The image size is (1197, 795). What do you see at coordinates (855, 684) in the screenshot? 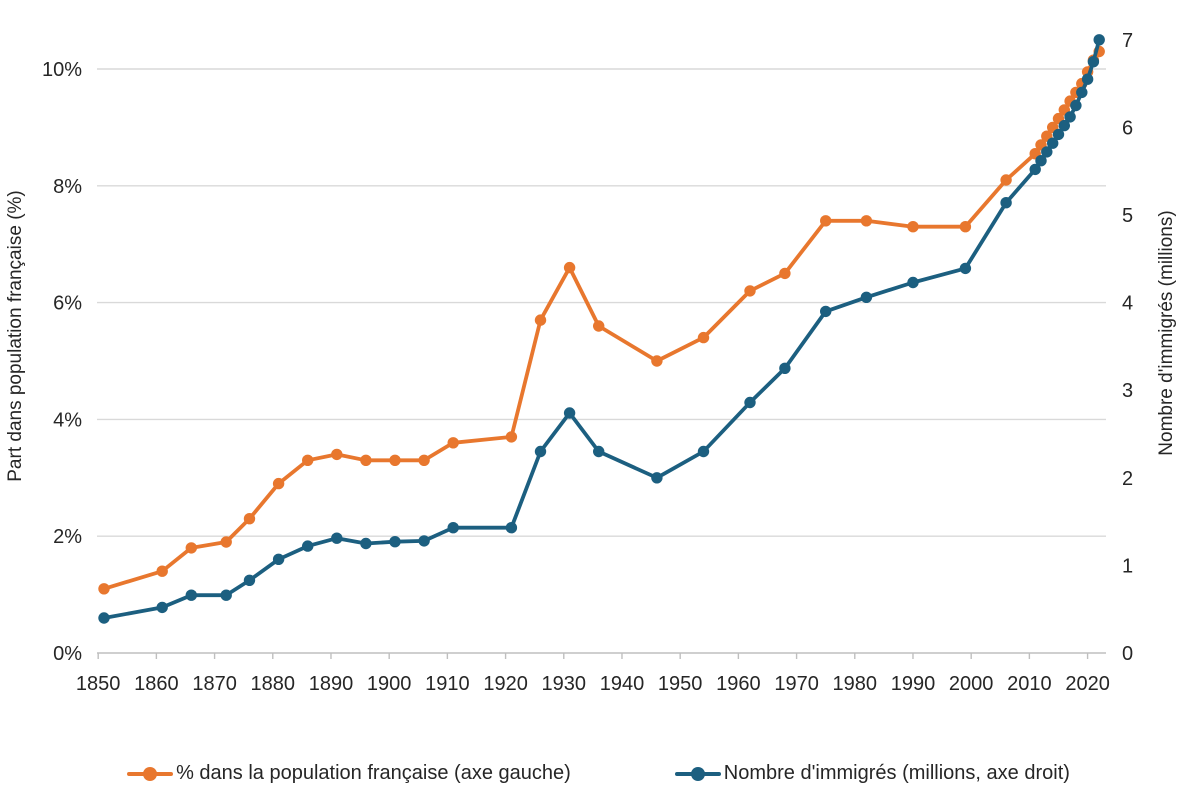
I see `x-axis-tick-label: 1980` at bounding box center [855, 684].